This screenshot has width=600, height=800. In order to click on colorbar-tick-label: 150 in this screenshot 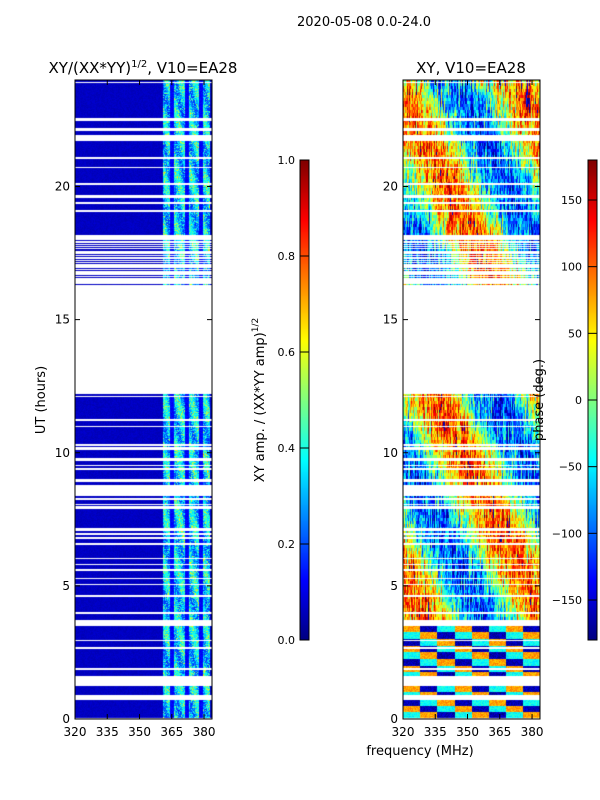, I will do `click(571, 200)`.